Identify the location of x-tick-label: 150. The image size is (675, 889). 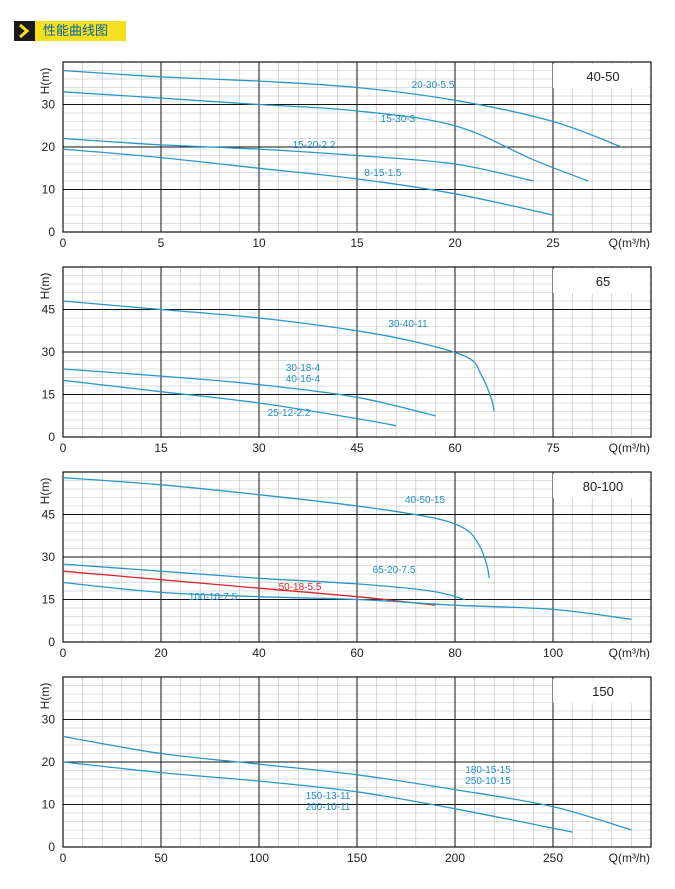
(357, 858).